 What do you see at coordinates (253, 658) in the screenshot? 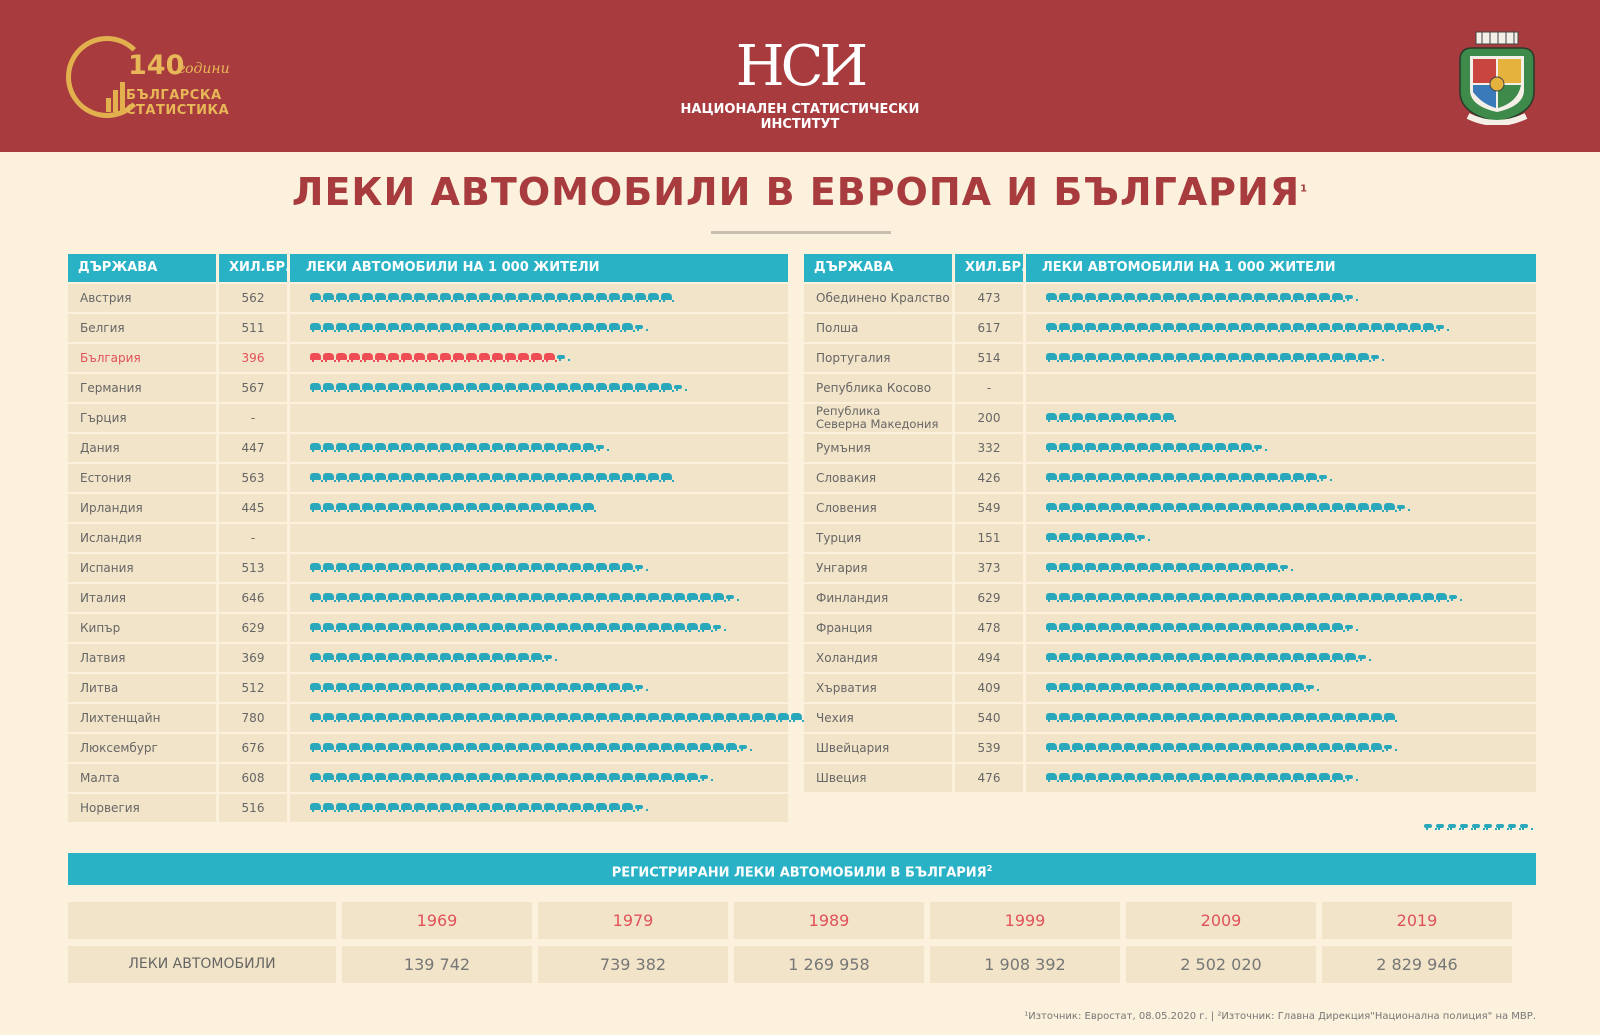
I see `country-value: 369` at bounding box center [253, 658].